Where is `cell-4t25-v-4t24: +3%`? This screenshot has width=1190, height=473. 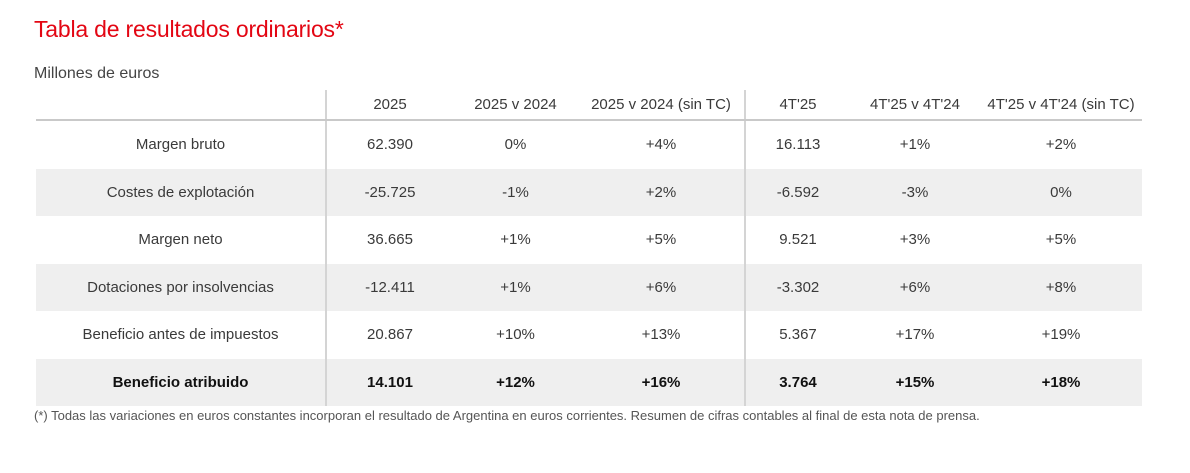 cell-4t25-v-4t24: +3% is located at coordinates (915, 240).